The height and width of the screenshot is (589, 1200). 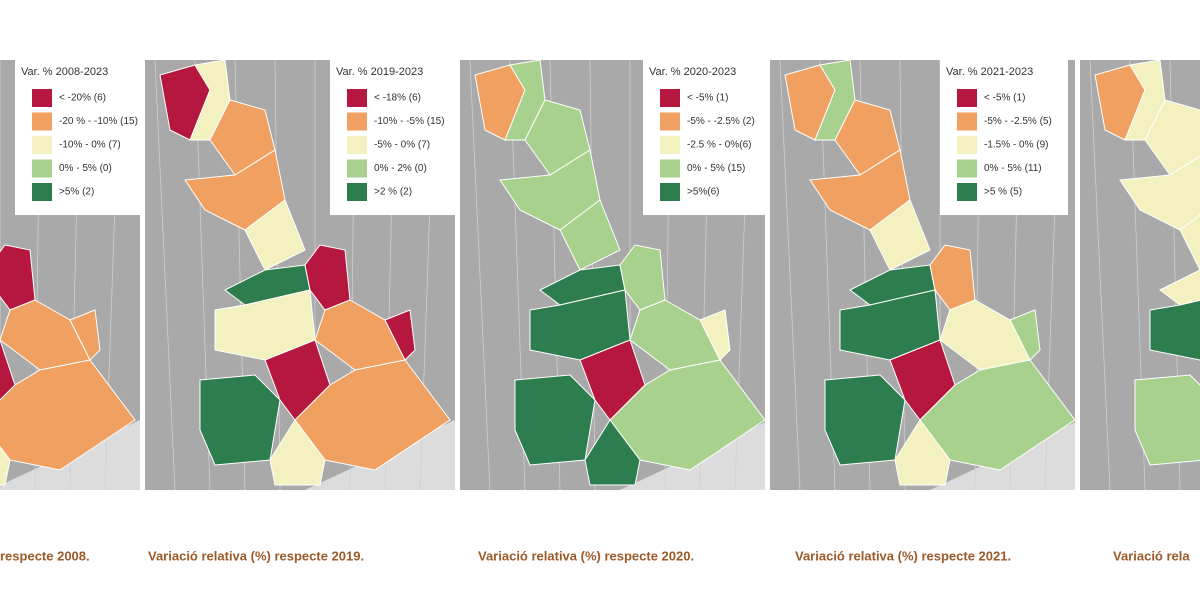 I want to click on legend-item: 0% - 5% (11), so click(x=1013, y=168).